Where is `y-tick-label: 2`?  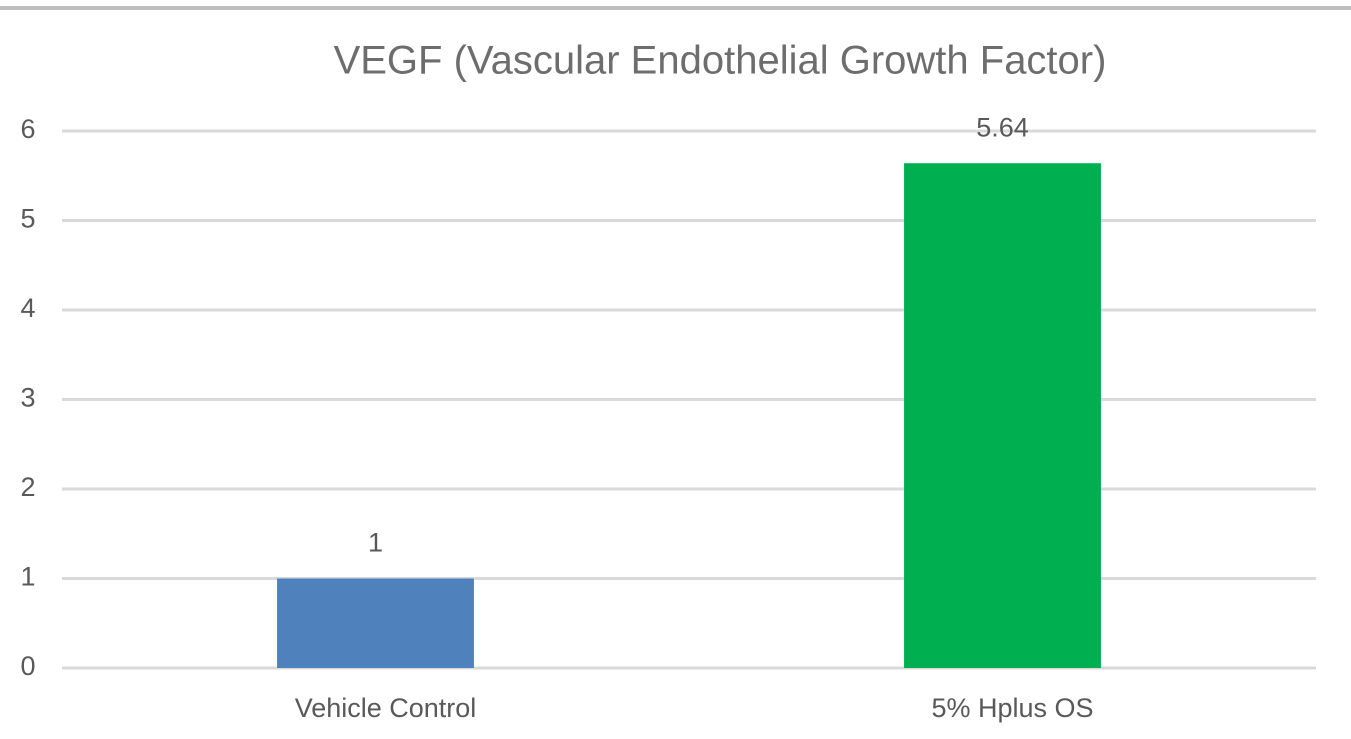
y-tick-label: 2 is located at coordinates (27, 487).